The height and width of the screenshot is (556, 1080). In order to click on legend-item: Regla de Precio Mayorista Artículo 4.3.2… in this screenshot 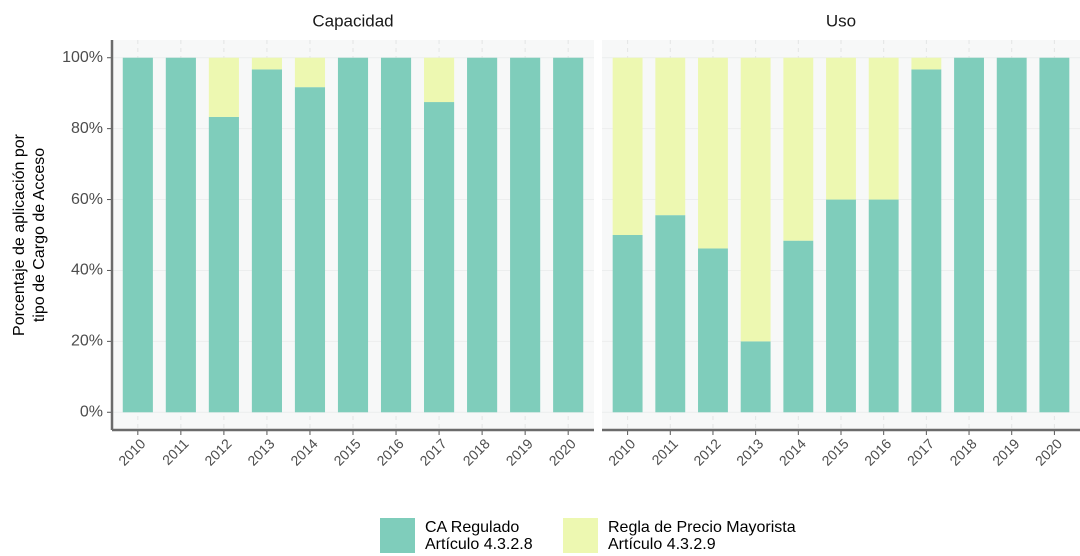, I will do `click(679, 535)`.